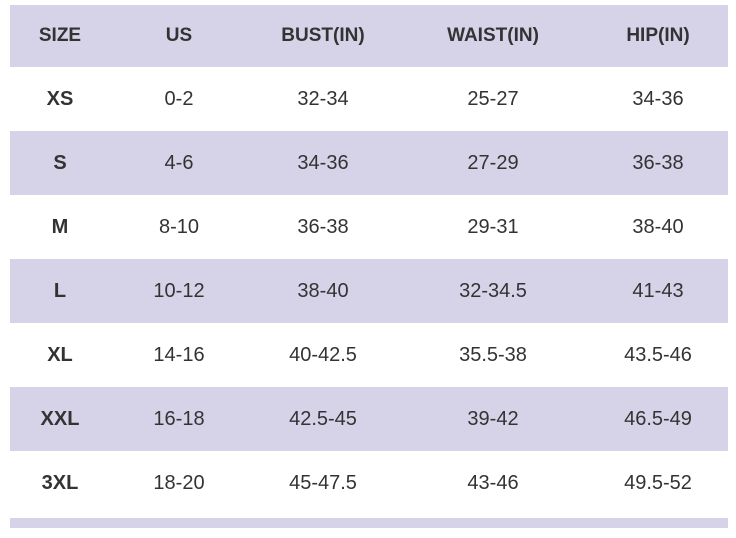 This screenshot has width=736, height=538. I want to click on table-row: XL 14-16 40-42.5 35.5-38 43.5-46, so click(369, 355).